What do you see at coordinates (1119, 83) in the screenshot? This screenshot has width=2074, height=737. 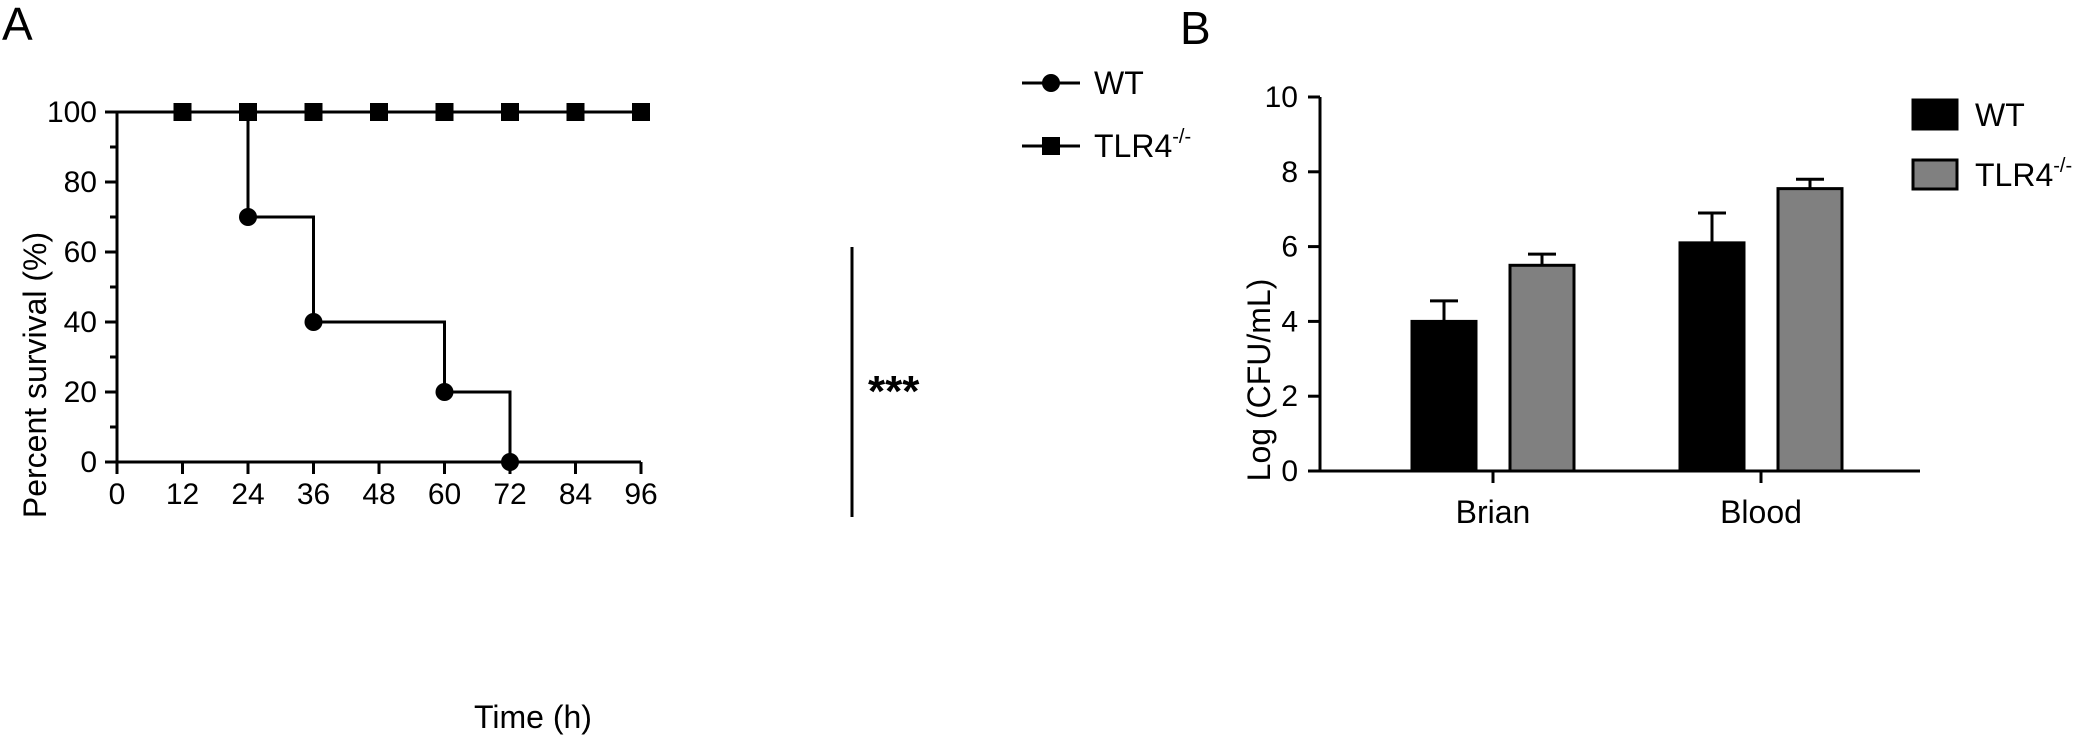 I see `legend-wt-label: WT` at bounding box center [1119, 83].